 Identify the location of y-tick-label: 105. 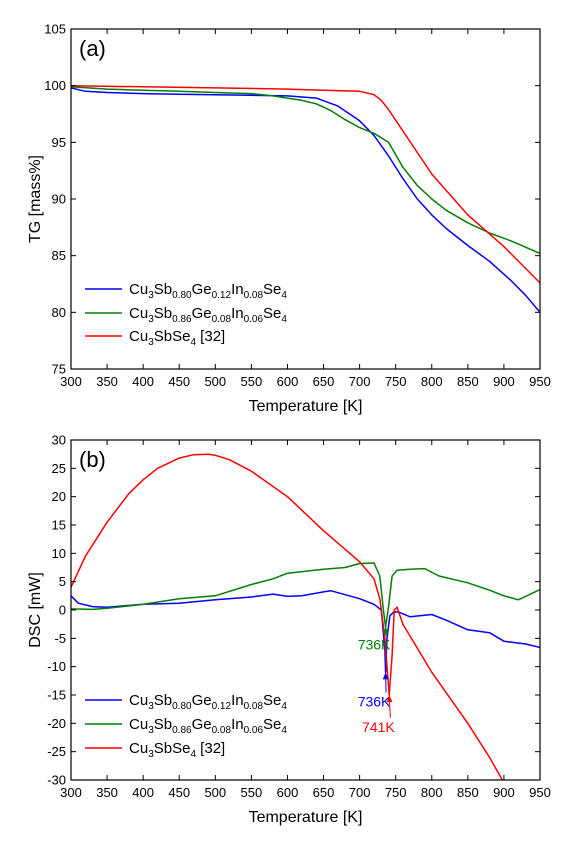
(55, 29).